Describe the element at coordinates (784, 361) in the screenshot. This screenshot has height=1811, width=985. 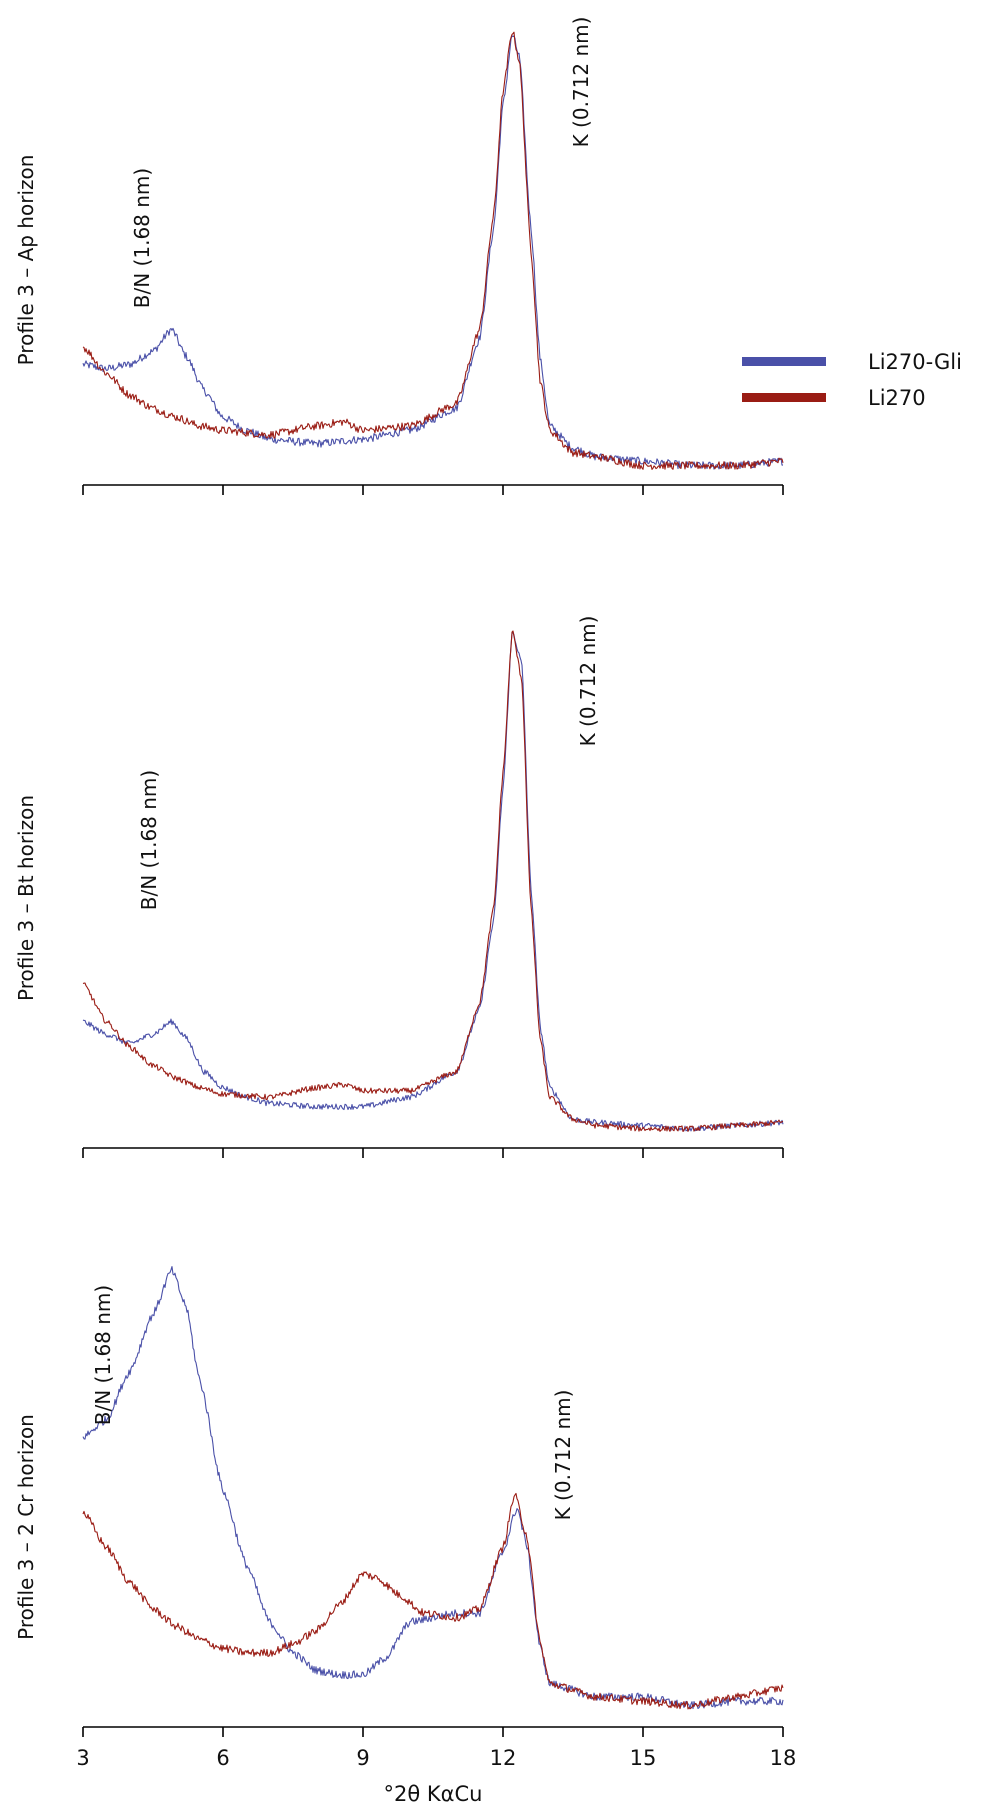
I see `legend-swatch-li270-gli` at that location.